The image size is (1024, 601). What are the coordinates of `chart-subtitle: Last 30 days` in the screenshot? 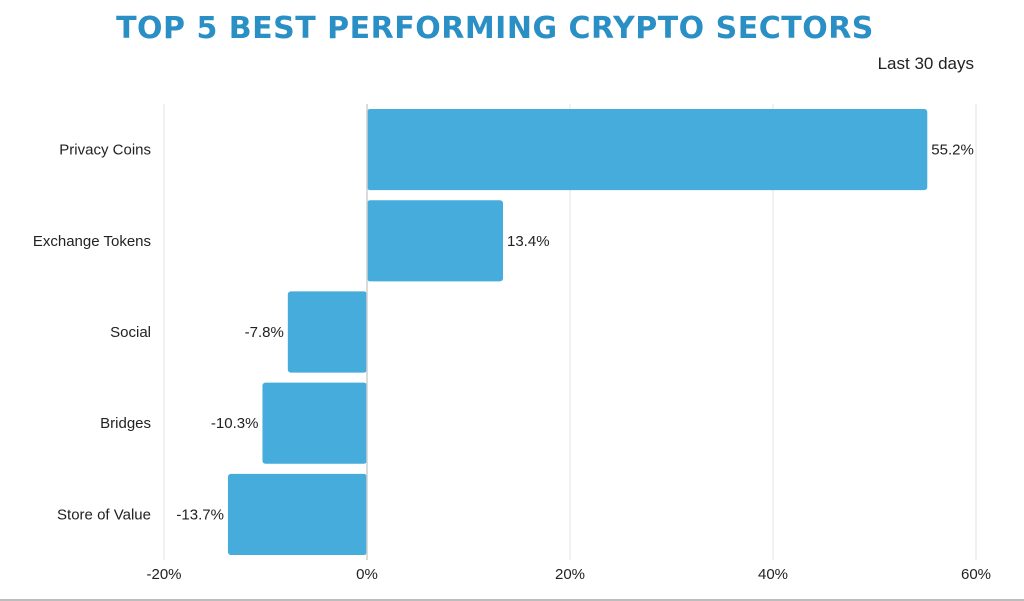 It's located at (925, 63).